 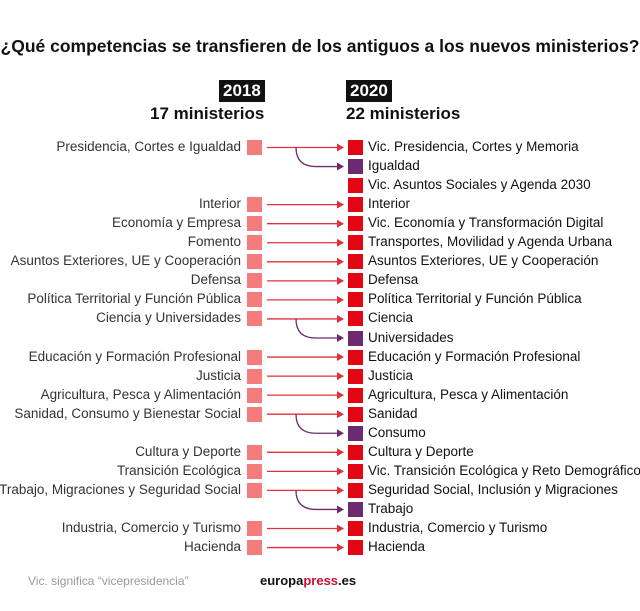 What do you see at coordinates (134, 356) in the screenshot?
I see `old-ministry-label: Educación y Formación Profesional` at bounding box center [134, 356].